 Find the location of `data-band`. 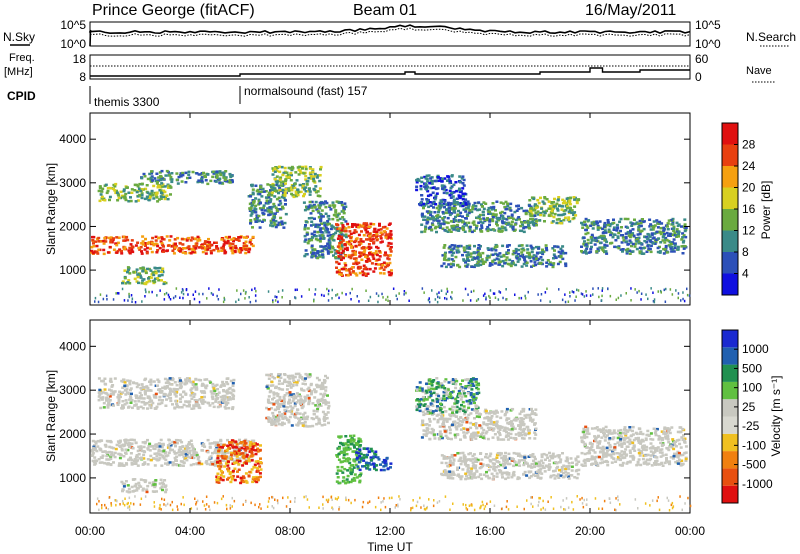

data-band is located at coordinates (296, 182).